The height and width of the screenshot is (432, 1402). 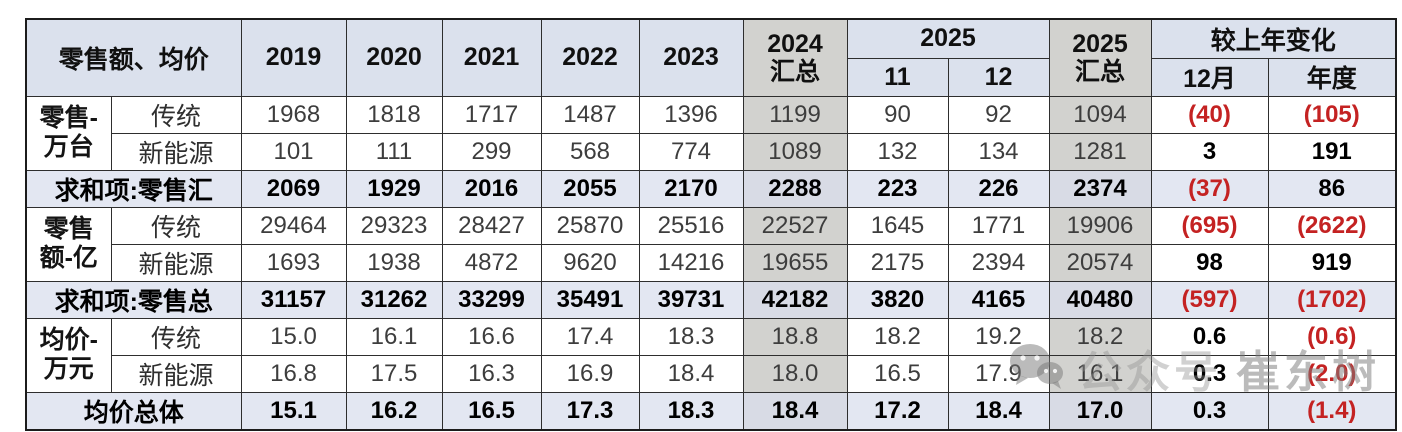 I want to click on year-header-2019: 2019, so click(x=293, y=57).